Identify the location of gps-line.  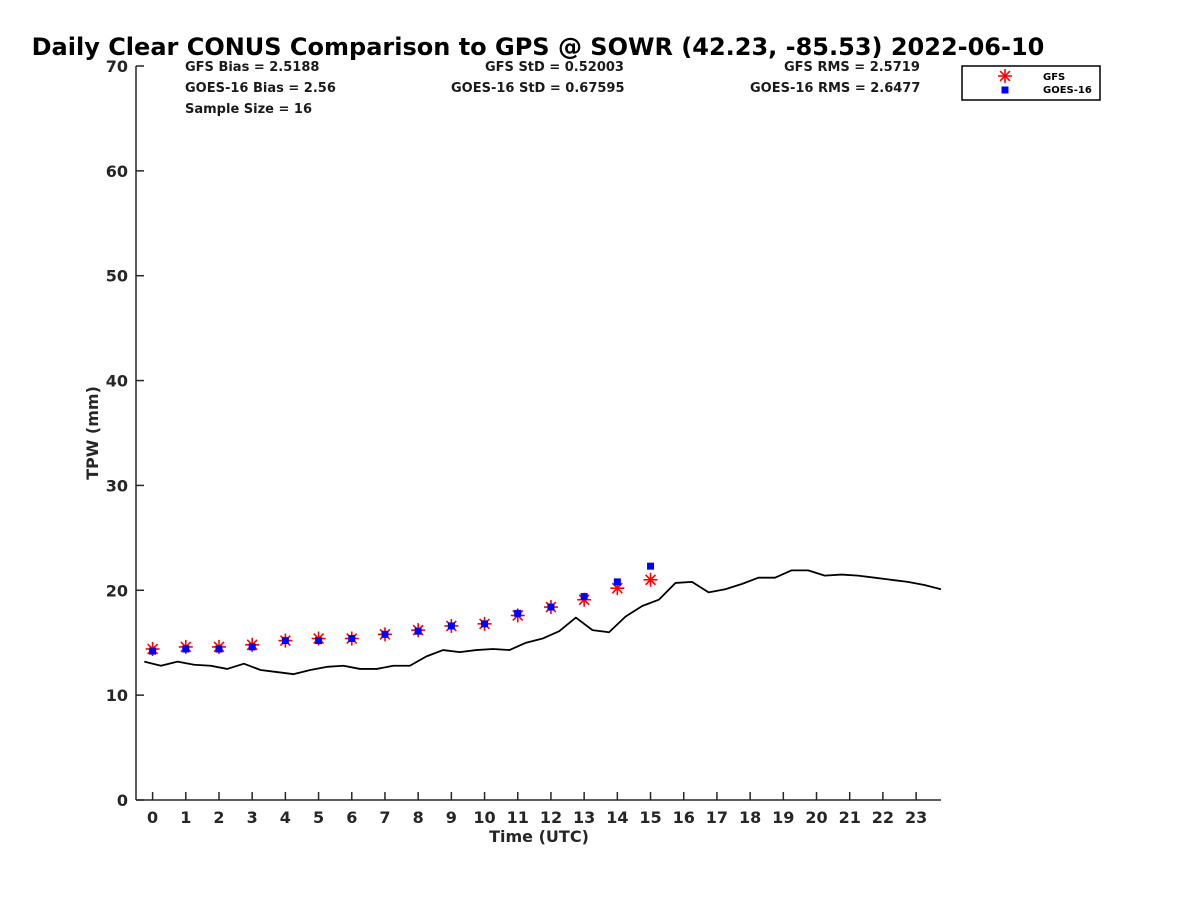
(543, 622).